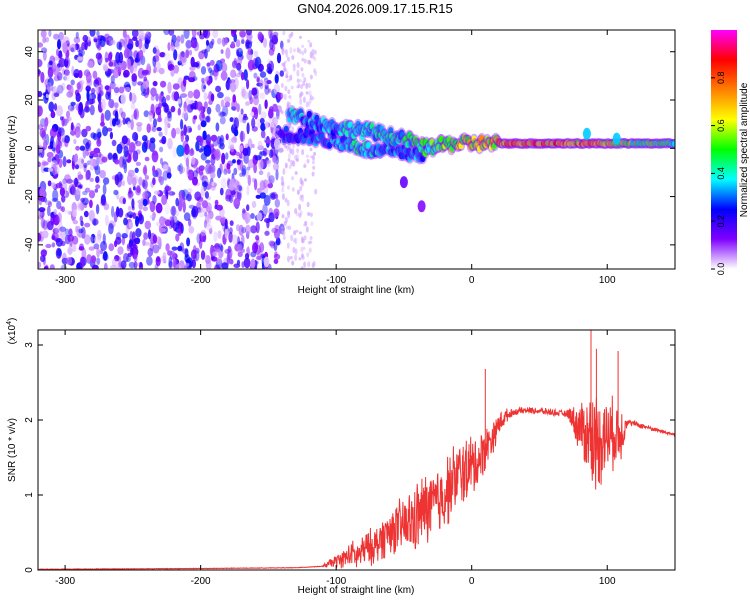 This screenshot has width=750, height=600. I want to click on colorbar-tick-label: 0.0, so click(721, 269).